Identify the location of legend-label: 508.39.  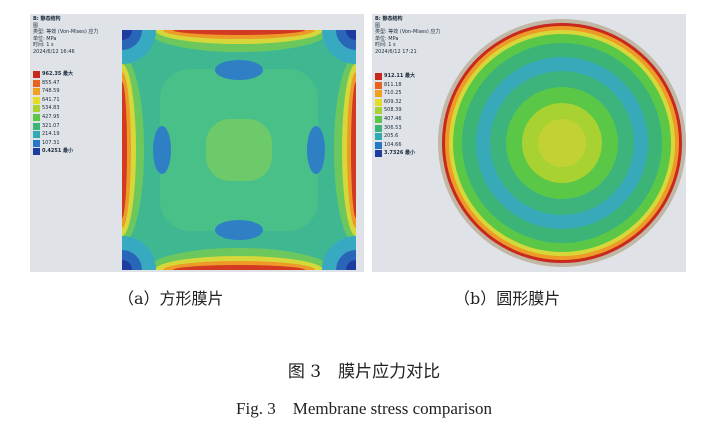
(393, 110).